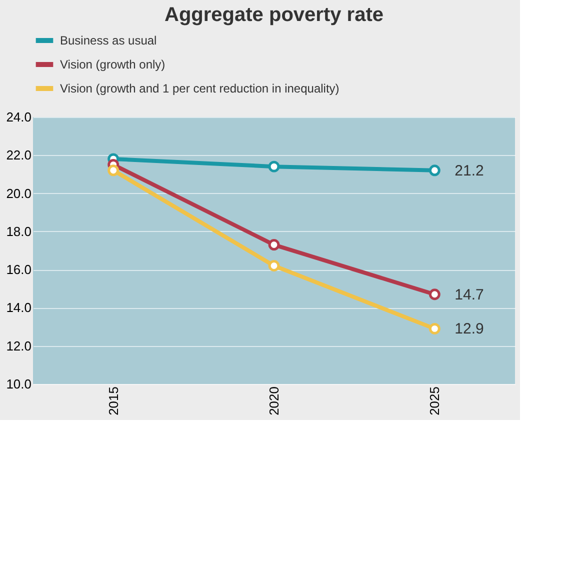  What do you see at coordinates (200, 89) in the screenshot?
I see `legend-label: Vision (growth and 1 per cent reduction in inequality)` at bounding box center [200, 89].